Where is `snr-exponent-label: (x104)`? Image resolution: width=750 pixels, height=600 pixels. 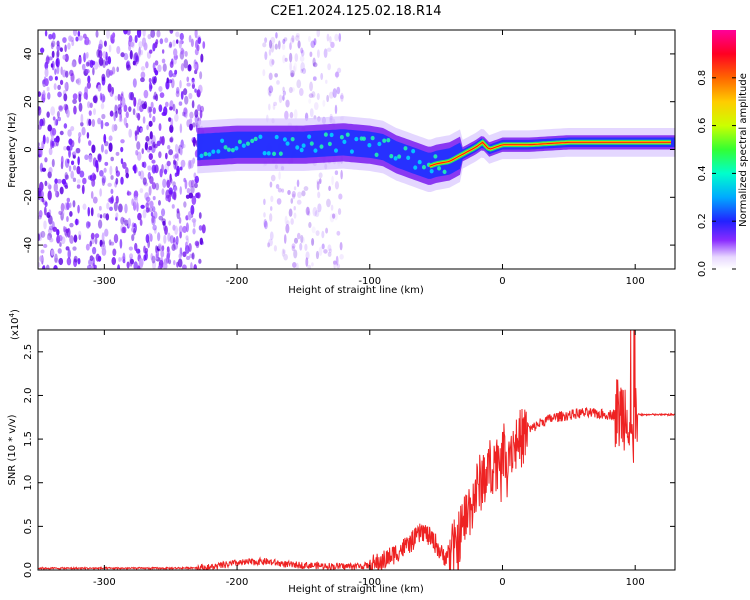
snr-exponent-label: (x104) is located at coordinates (14, 324).